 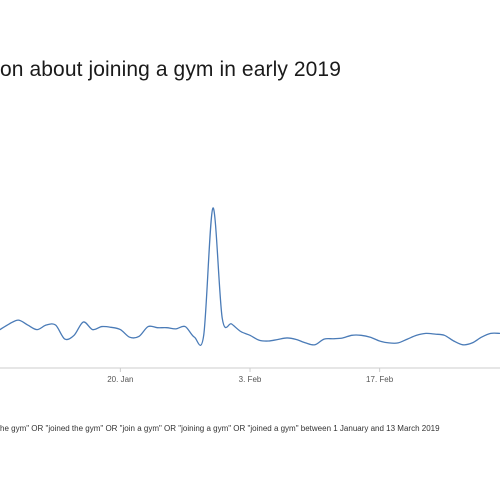 I want to click on x-tick-label: 20. Jan, so click(x=120, y=379).